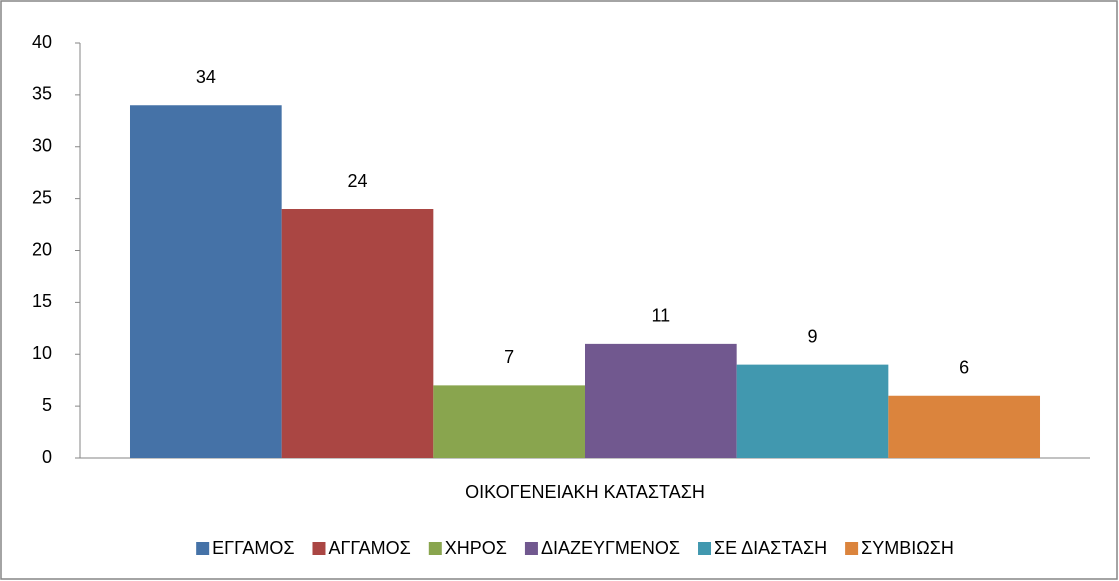 This screenshot has height=581, width=1119. I want to click on y-tick-label: 30, so click(42, 146).